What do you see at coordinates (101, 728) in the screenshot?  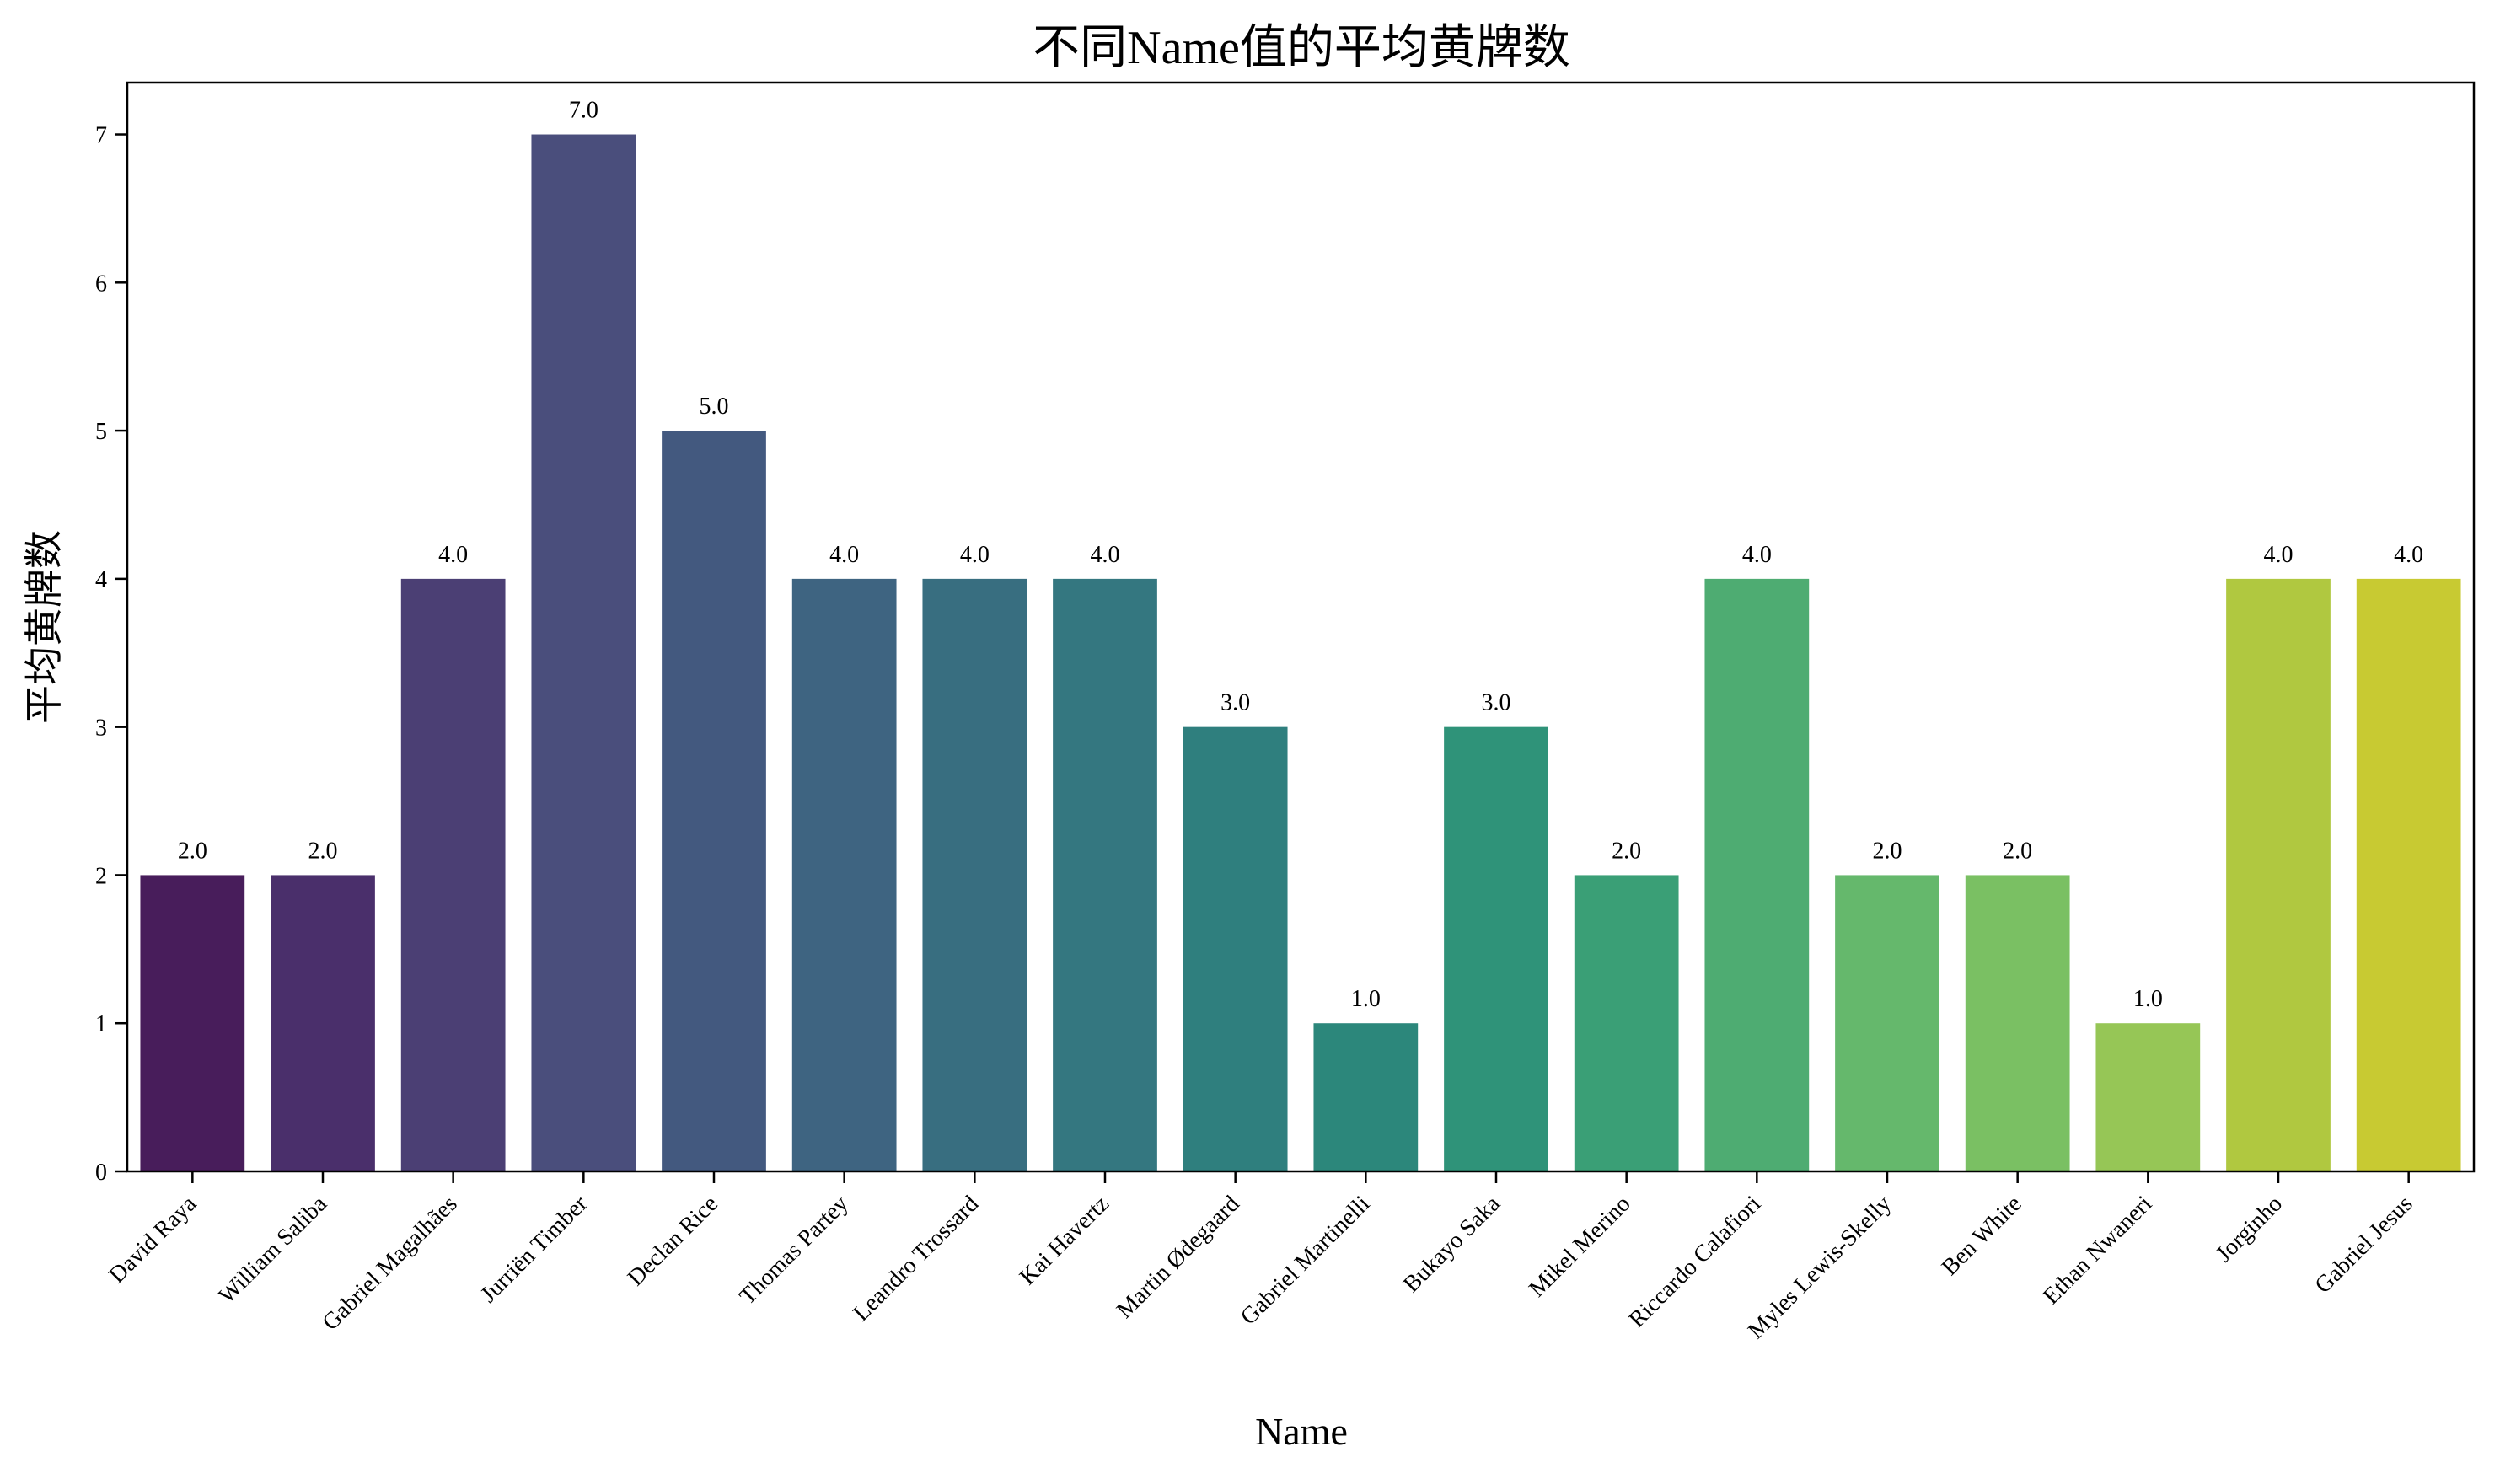 I see `y-tick-label: 3` at bounding box center [101, 728].